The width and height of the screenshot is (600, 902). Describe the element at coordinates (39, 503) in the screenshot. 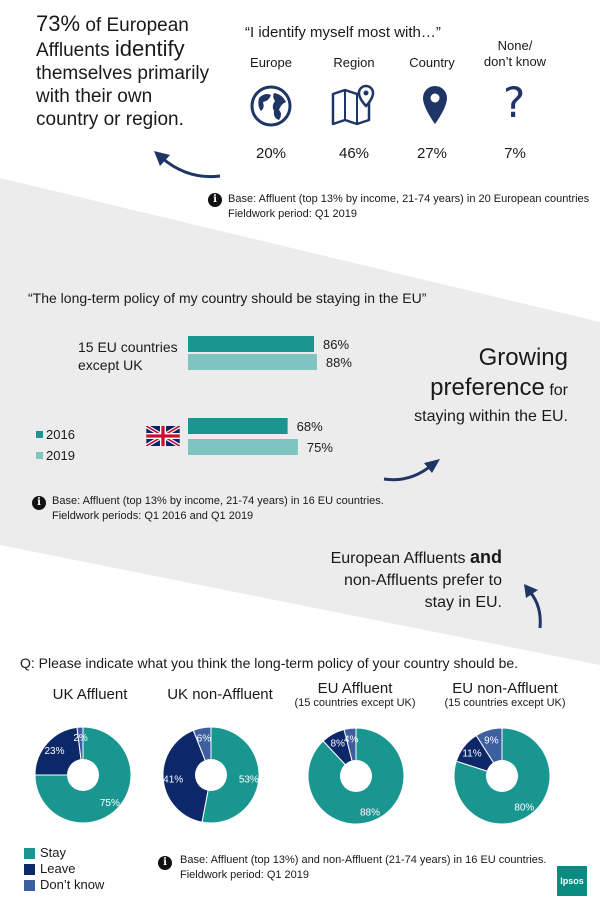

I see `info-icon-middle: i` at that location.